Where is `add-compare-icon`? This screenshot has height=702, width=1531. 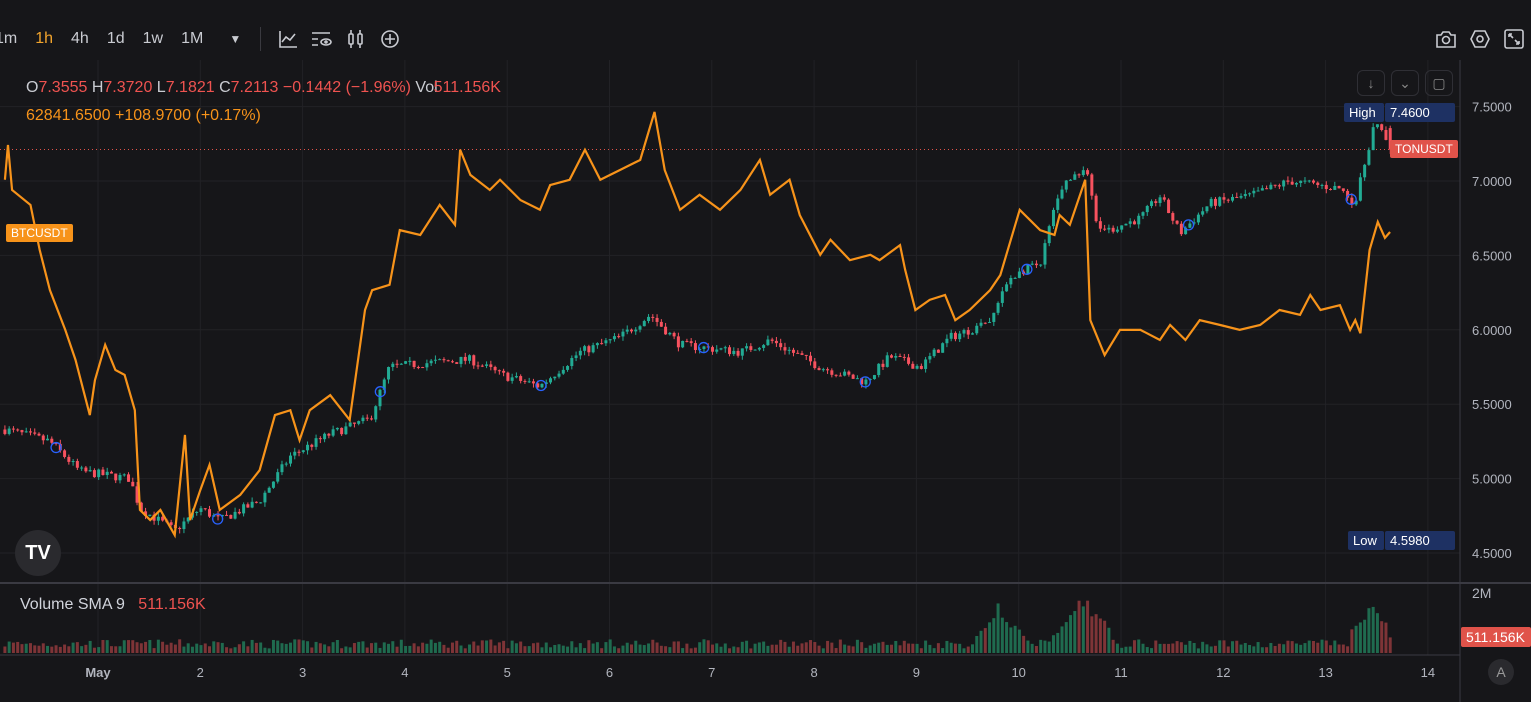
add-compare-icon is located at coordinates (390, 39).